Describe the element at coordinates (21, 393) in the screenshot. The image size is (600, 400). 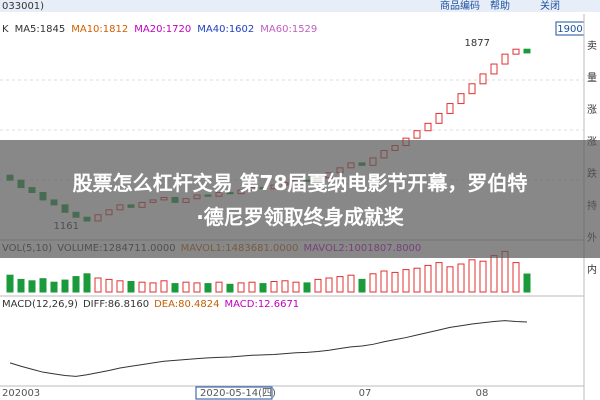
I see `date-label: 202003` at that location.